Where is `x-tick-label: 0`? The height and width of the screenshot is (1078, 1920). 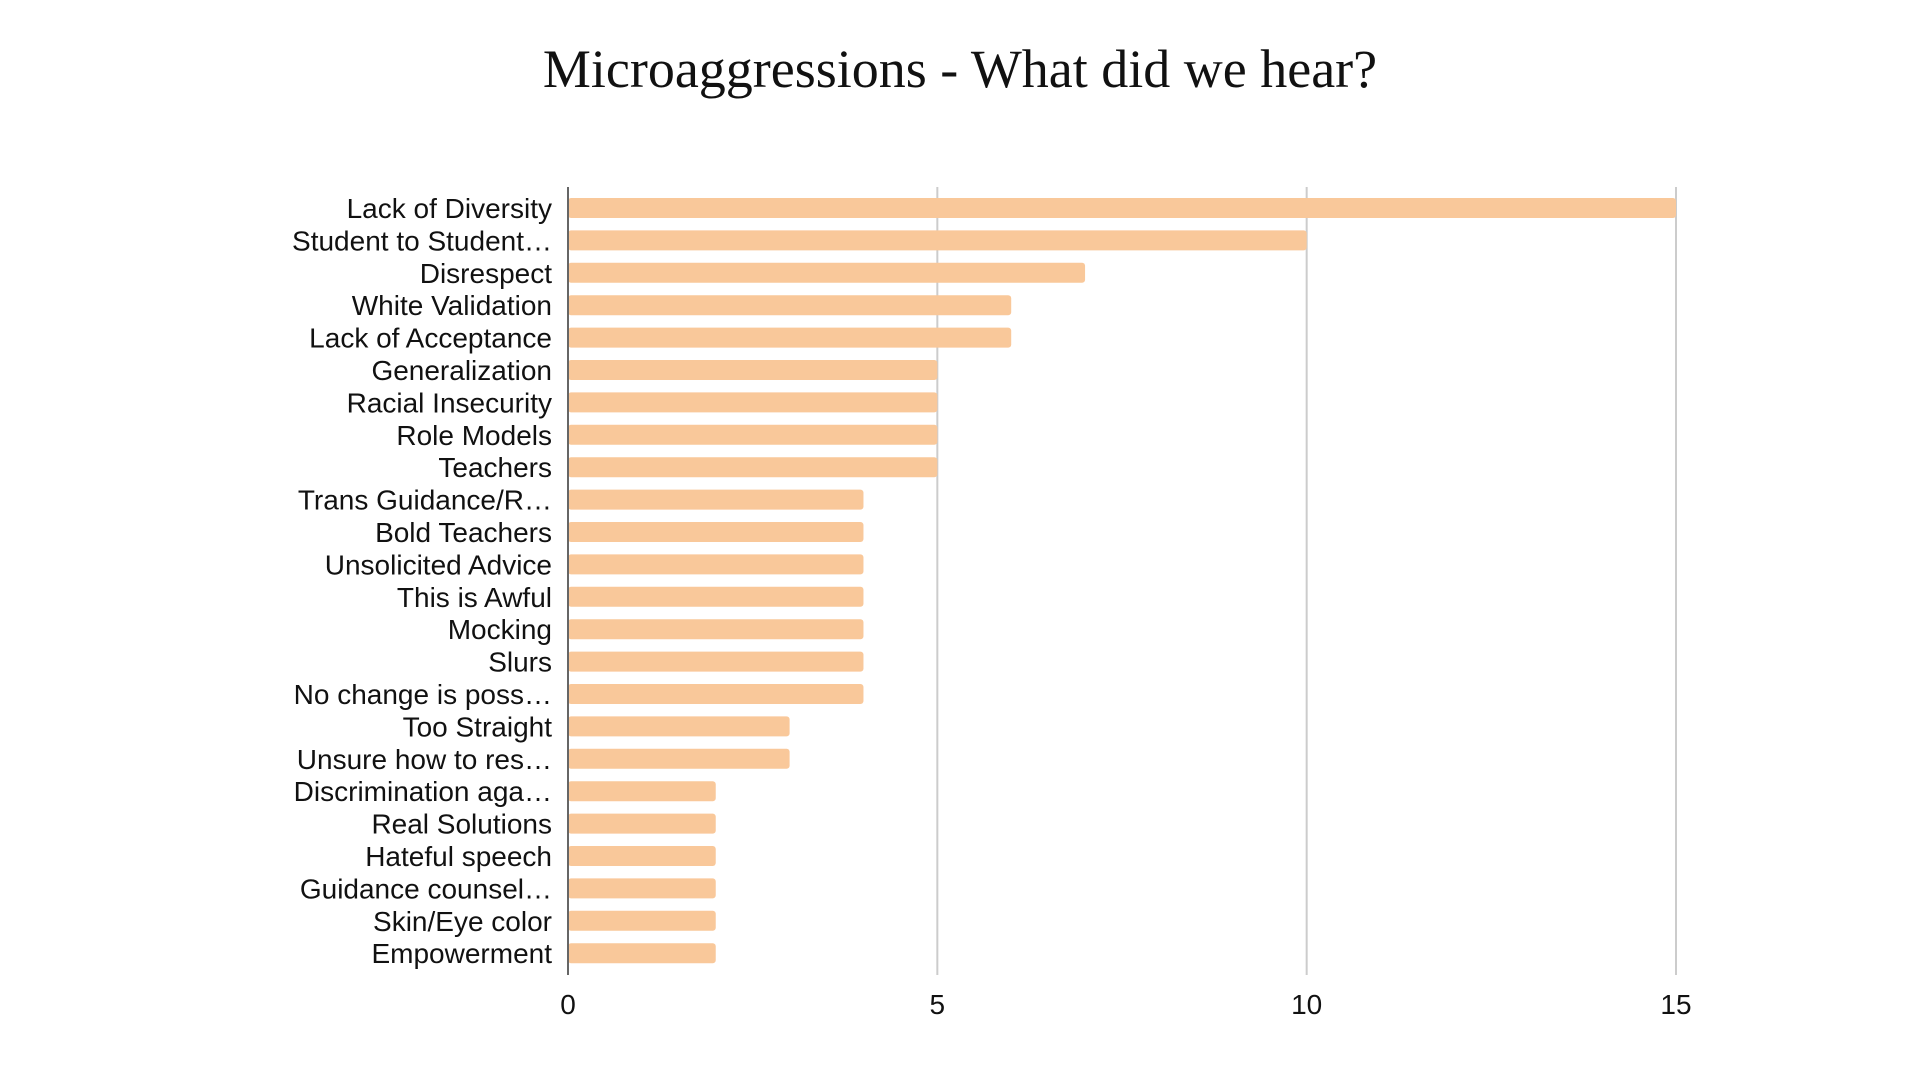 x-tick-label: 0 is located at coordinates (568, 1004).